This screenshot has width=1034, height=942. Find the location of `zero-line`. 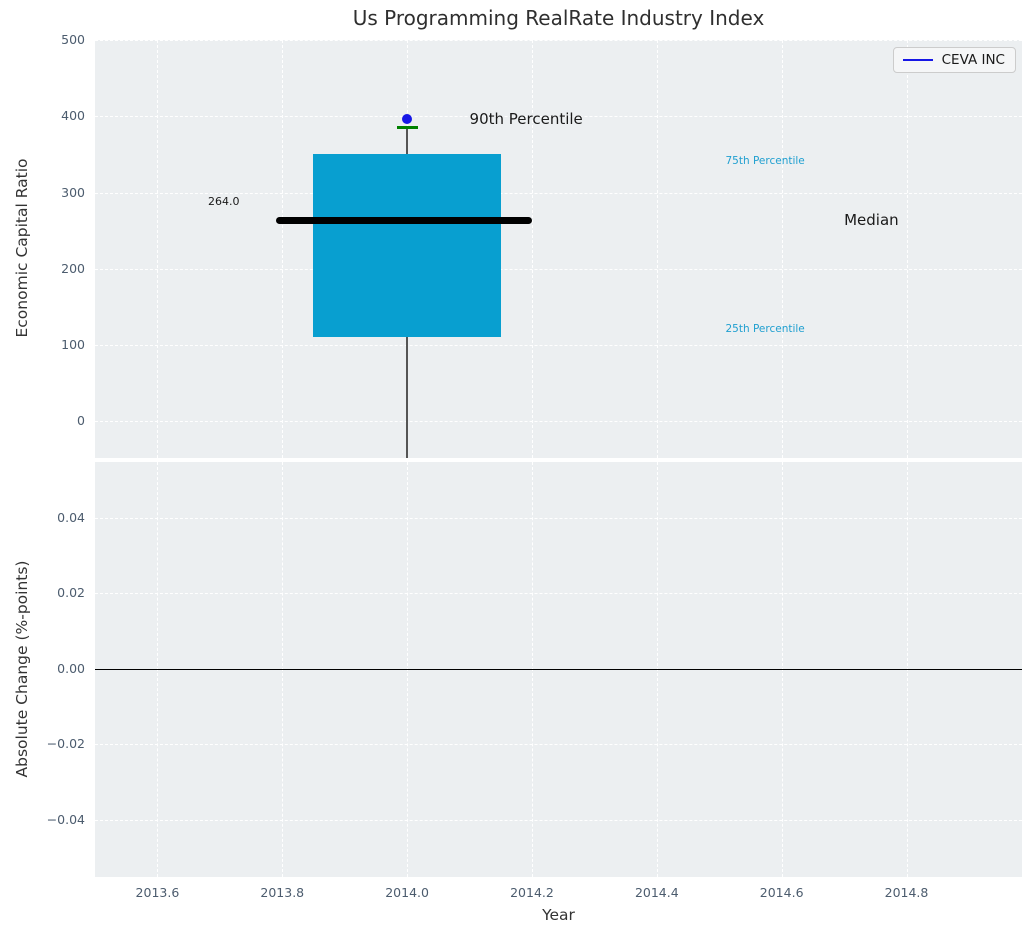

zero-line is located at coordinates (558, 669).